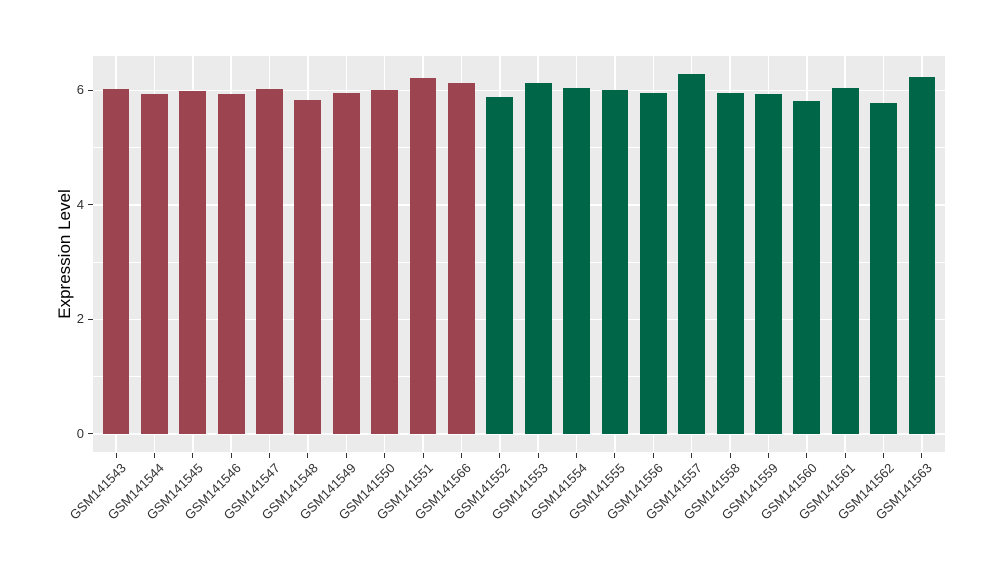  What do you see at coordinates (80, 90) in the screenshot?
I see `y-tick-label: 6` at bounding box center [80, 90].